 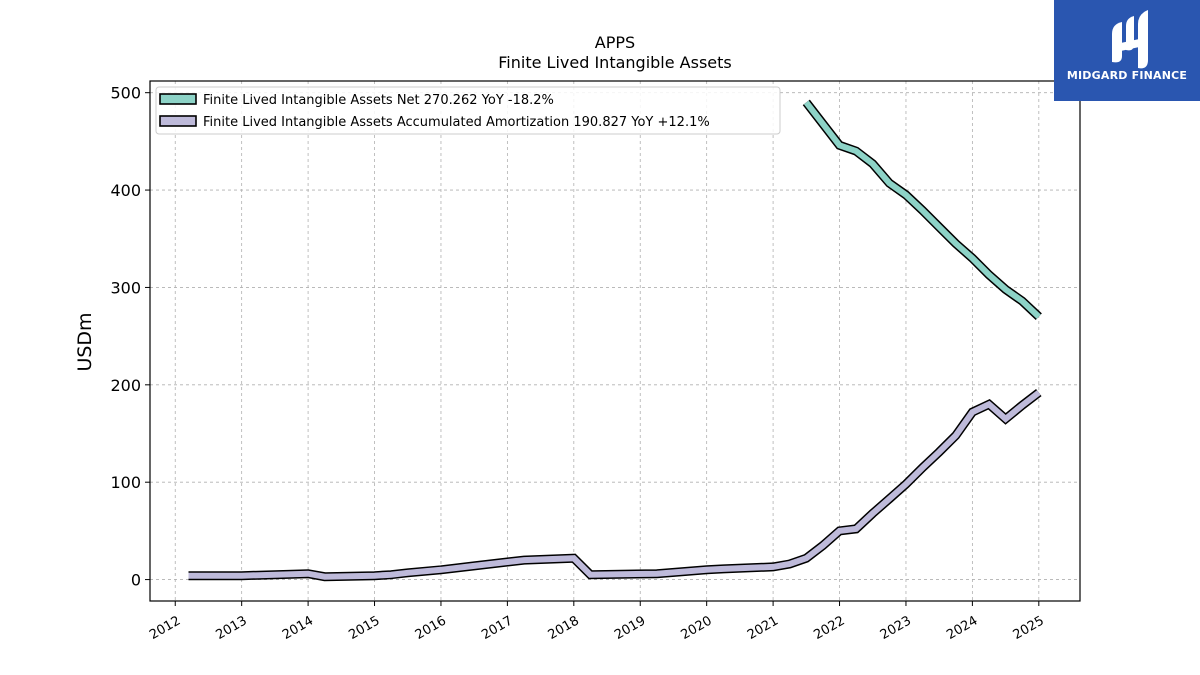 What do you see at coordinates (962, 628) in the screenshot?
I see `x-tick-label: 2024` at bounding box center [962, 628].